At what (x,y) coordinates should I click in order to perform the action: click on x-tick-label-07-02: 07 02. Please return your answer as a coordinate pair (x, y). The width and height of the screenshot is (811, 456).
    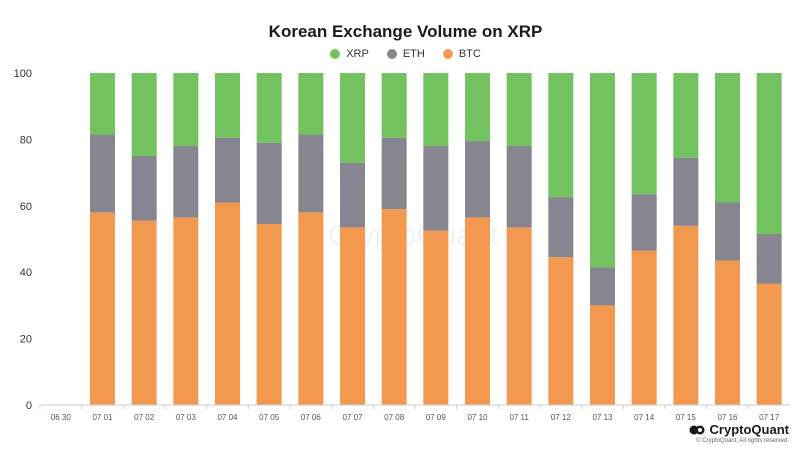
    Looking at the image, I should click on (144, 417).